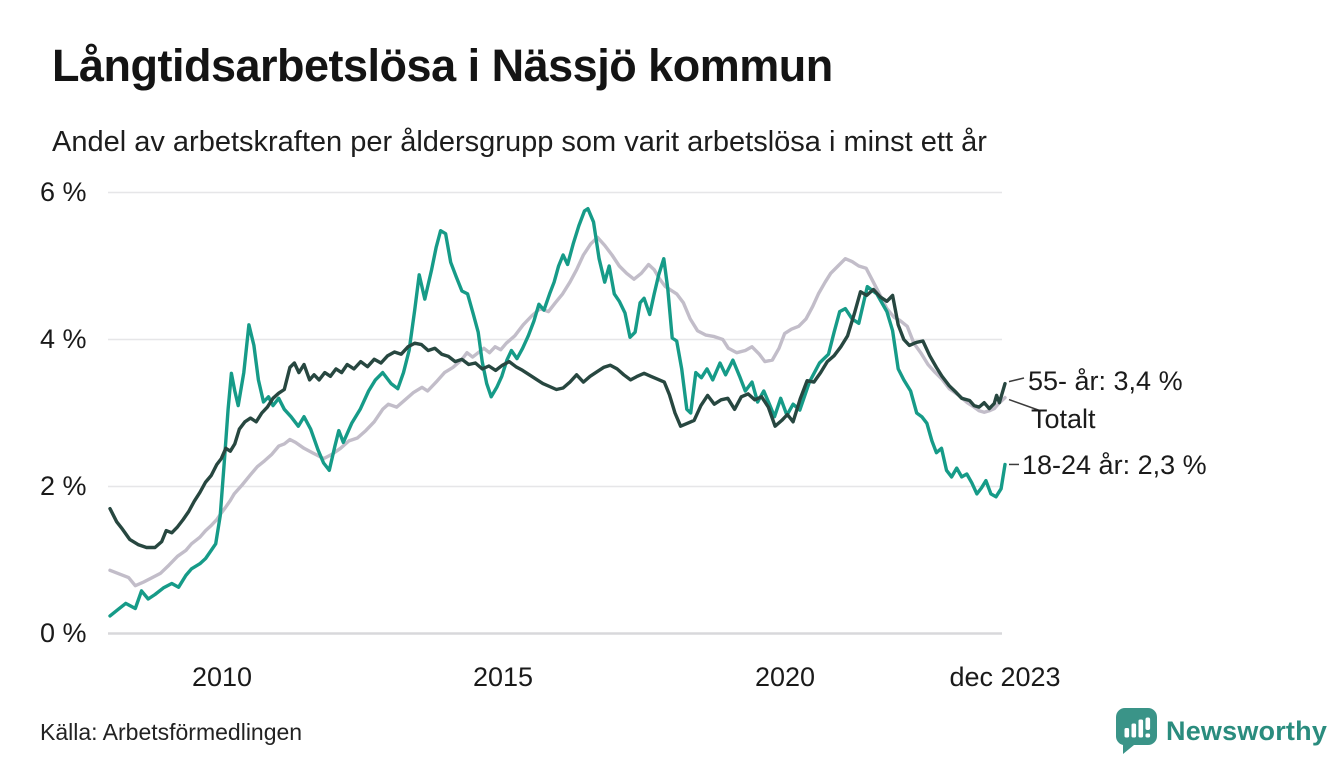 The image size is (1340, 780). Describe the element at coordinates (63, 486) in the screenshot. I see `y-tick-2: 2 %` at that location.